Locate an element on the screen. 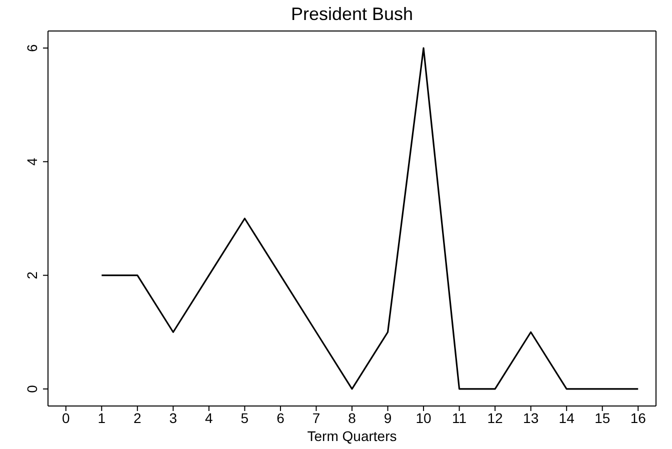 Image resolution: width=672 pixels, height=449 pixels. x-tick-label: 16 is located at coordinates (638, 418).